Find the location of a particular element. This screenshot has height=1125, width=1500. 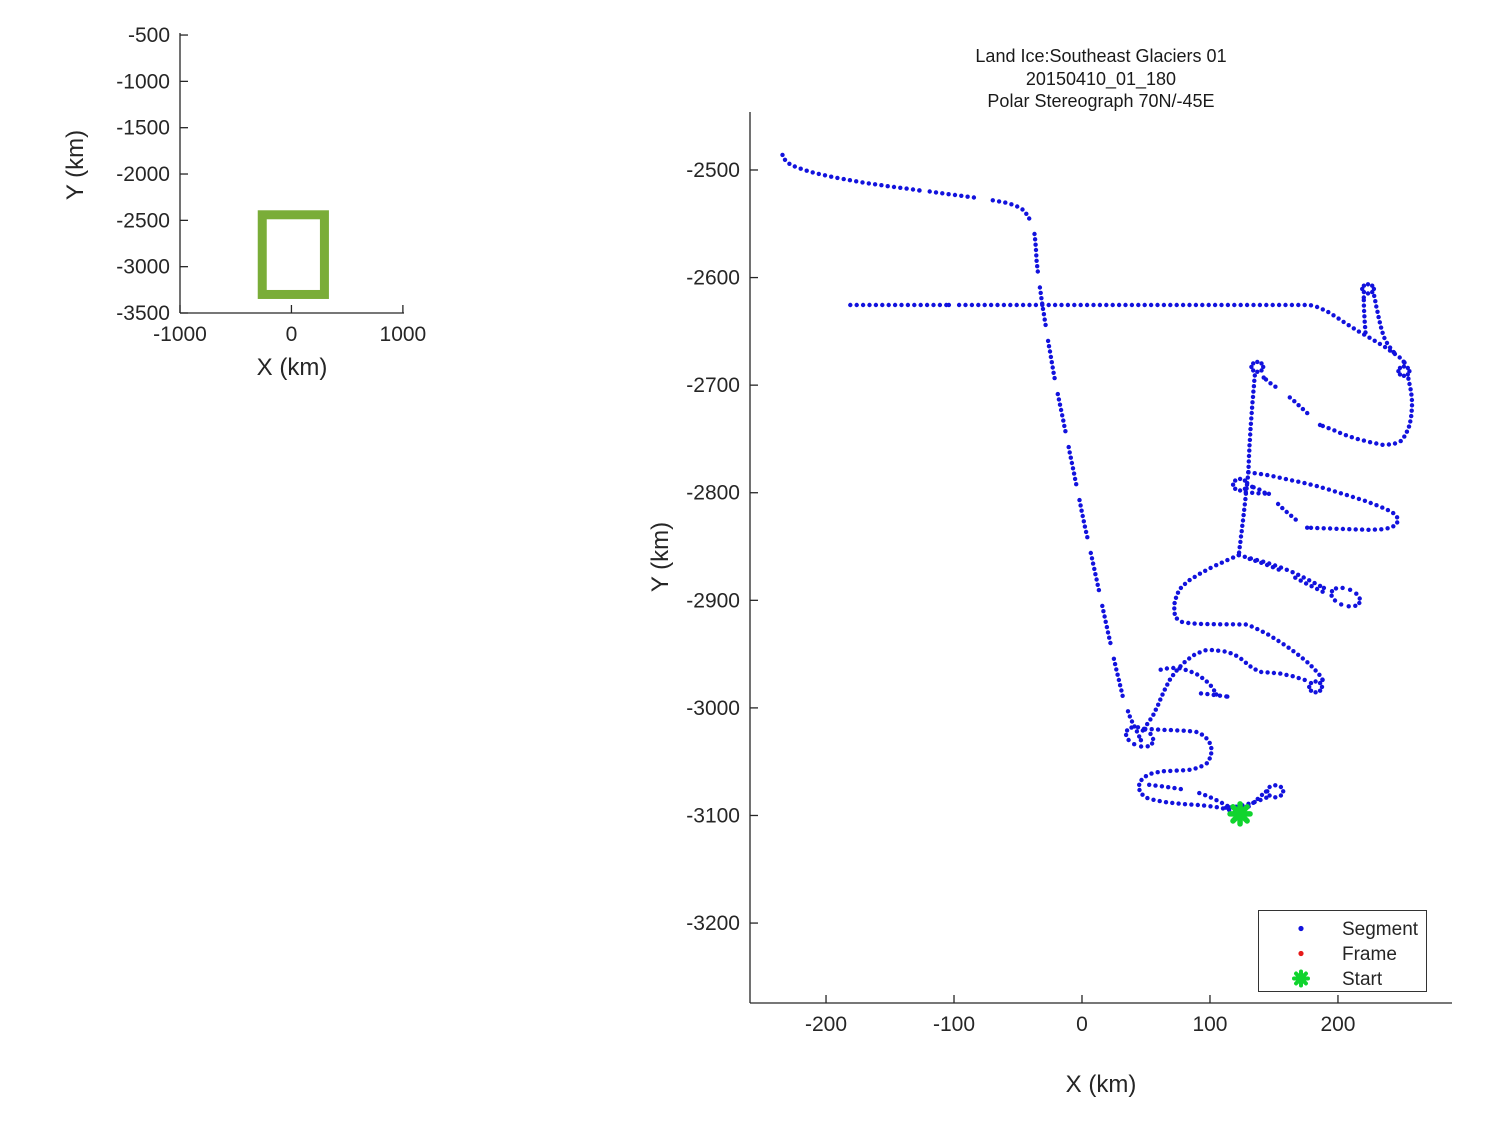

legend-segment-dot-icon is located at coordinates (1301, 928).